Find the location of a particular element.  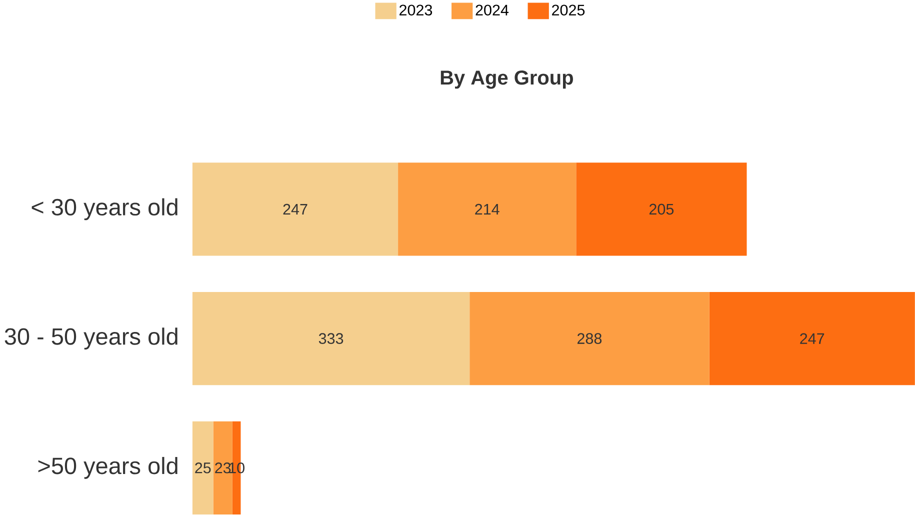

data-label: 23 is located at coordinates (223, 468).